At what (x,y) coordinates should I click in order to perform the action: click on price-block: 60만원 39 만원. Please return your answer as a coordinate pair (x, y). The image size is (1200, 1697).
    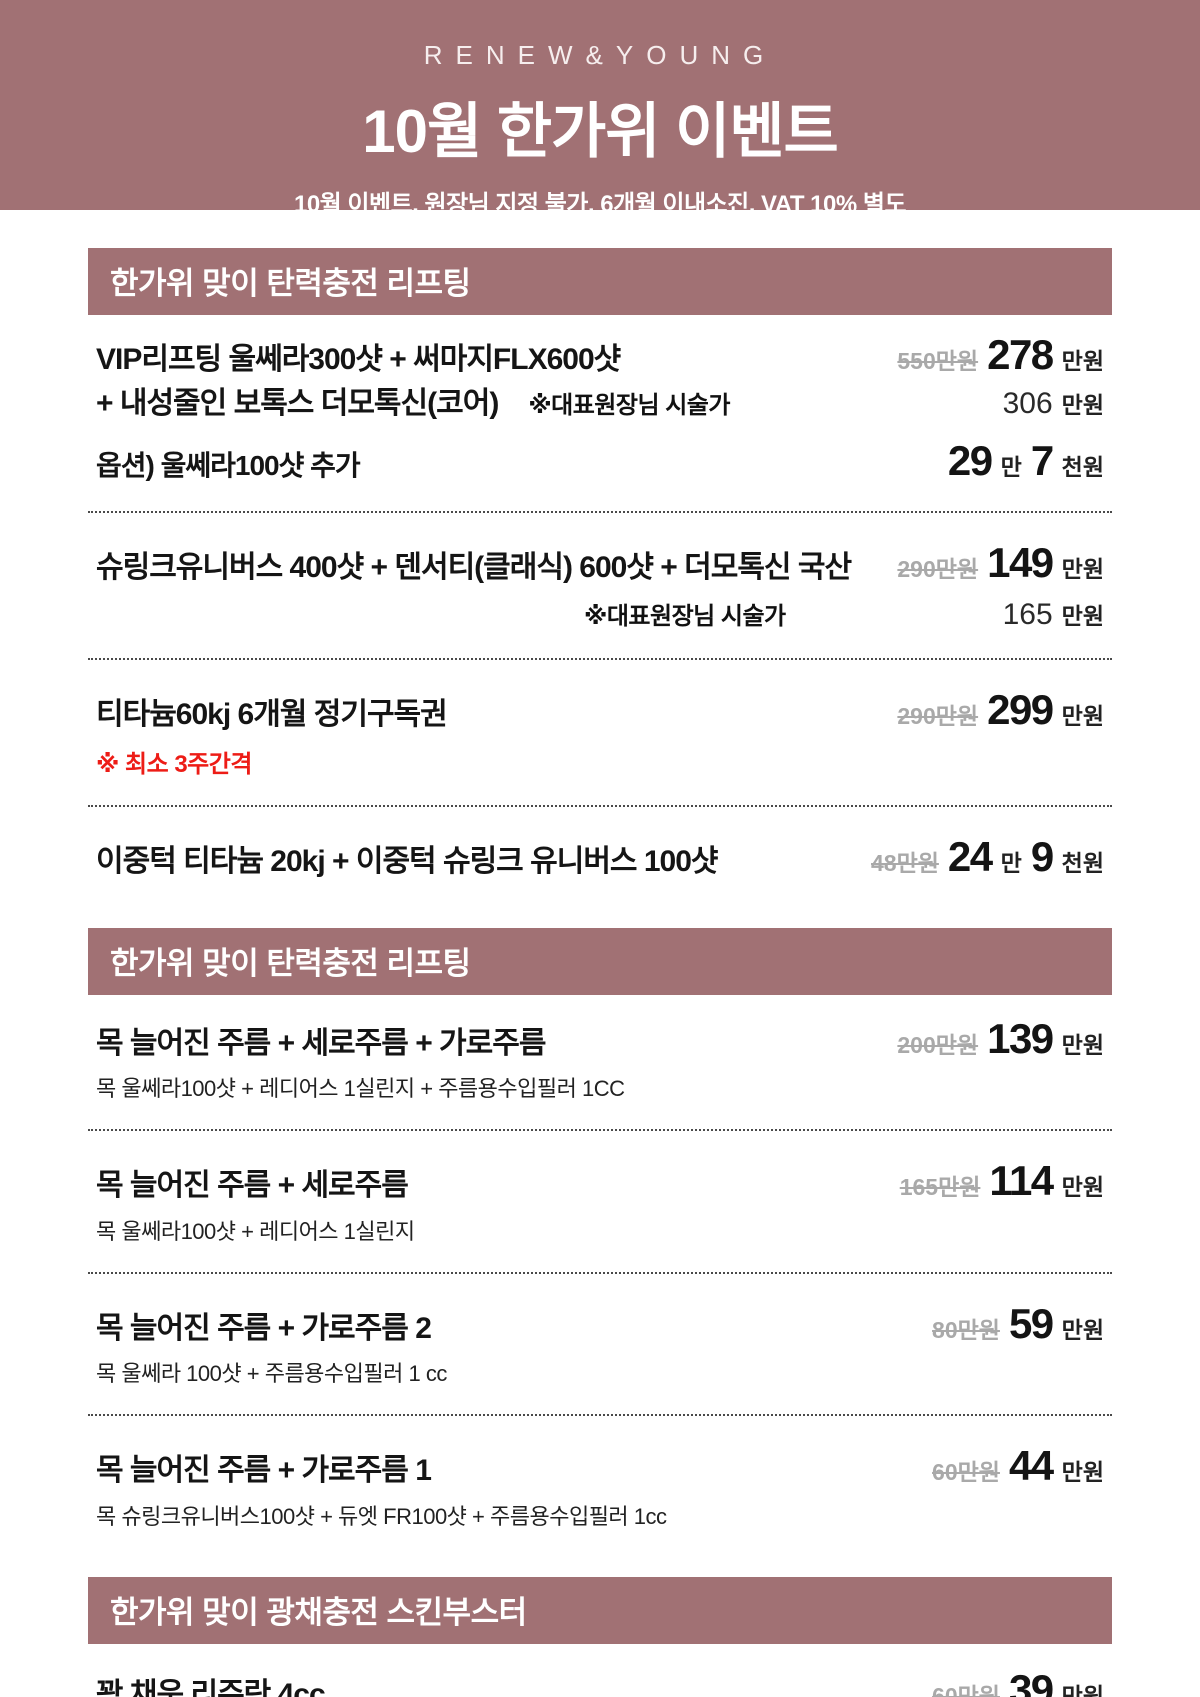
    Looking at the image, I should click on (1018, 1681).